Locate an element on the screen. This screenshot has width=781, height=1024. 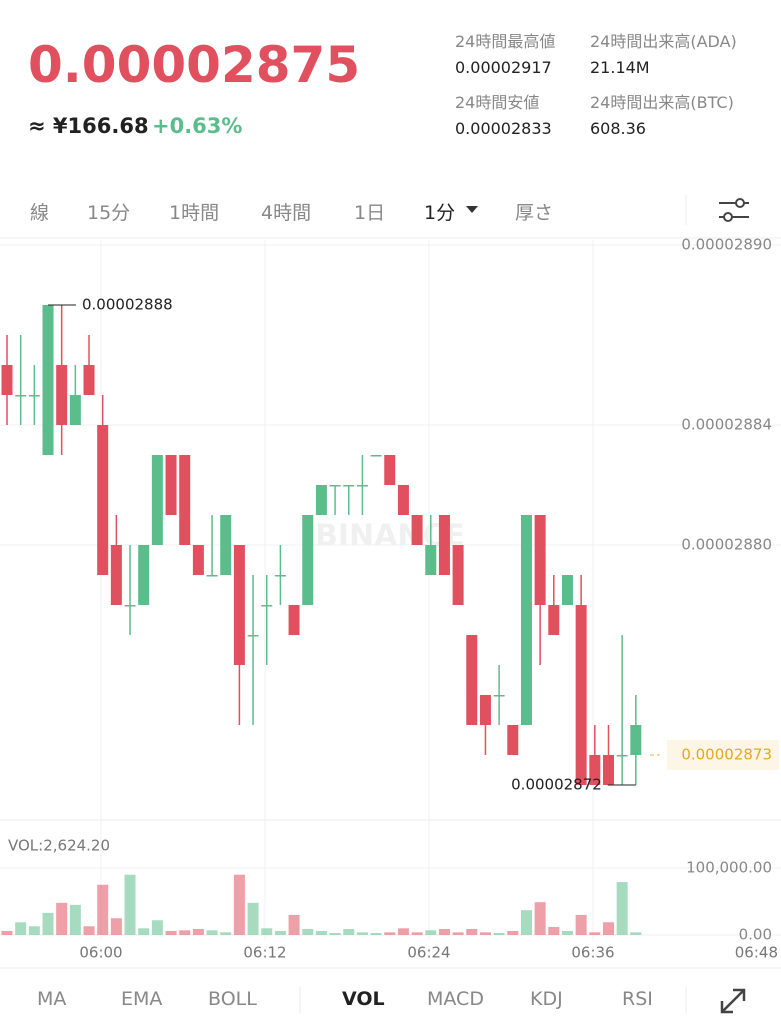
x-tick-label: 06:48 is located at coordinates (756, 953).